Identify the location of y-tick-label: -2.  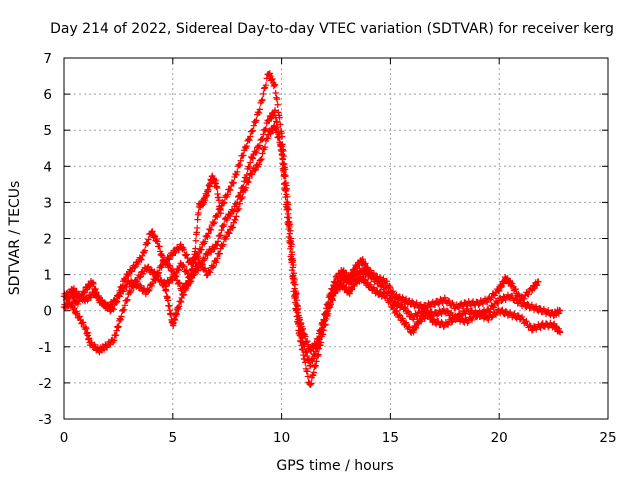
(45, 384).